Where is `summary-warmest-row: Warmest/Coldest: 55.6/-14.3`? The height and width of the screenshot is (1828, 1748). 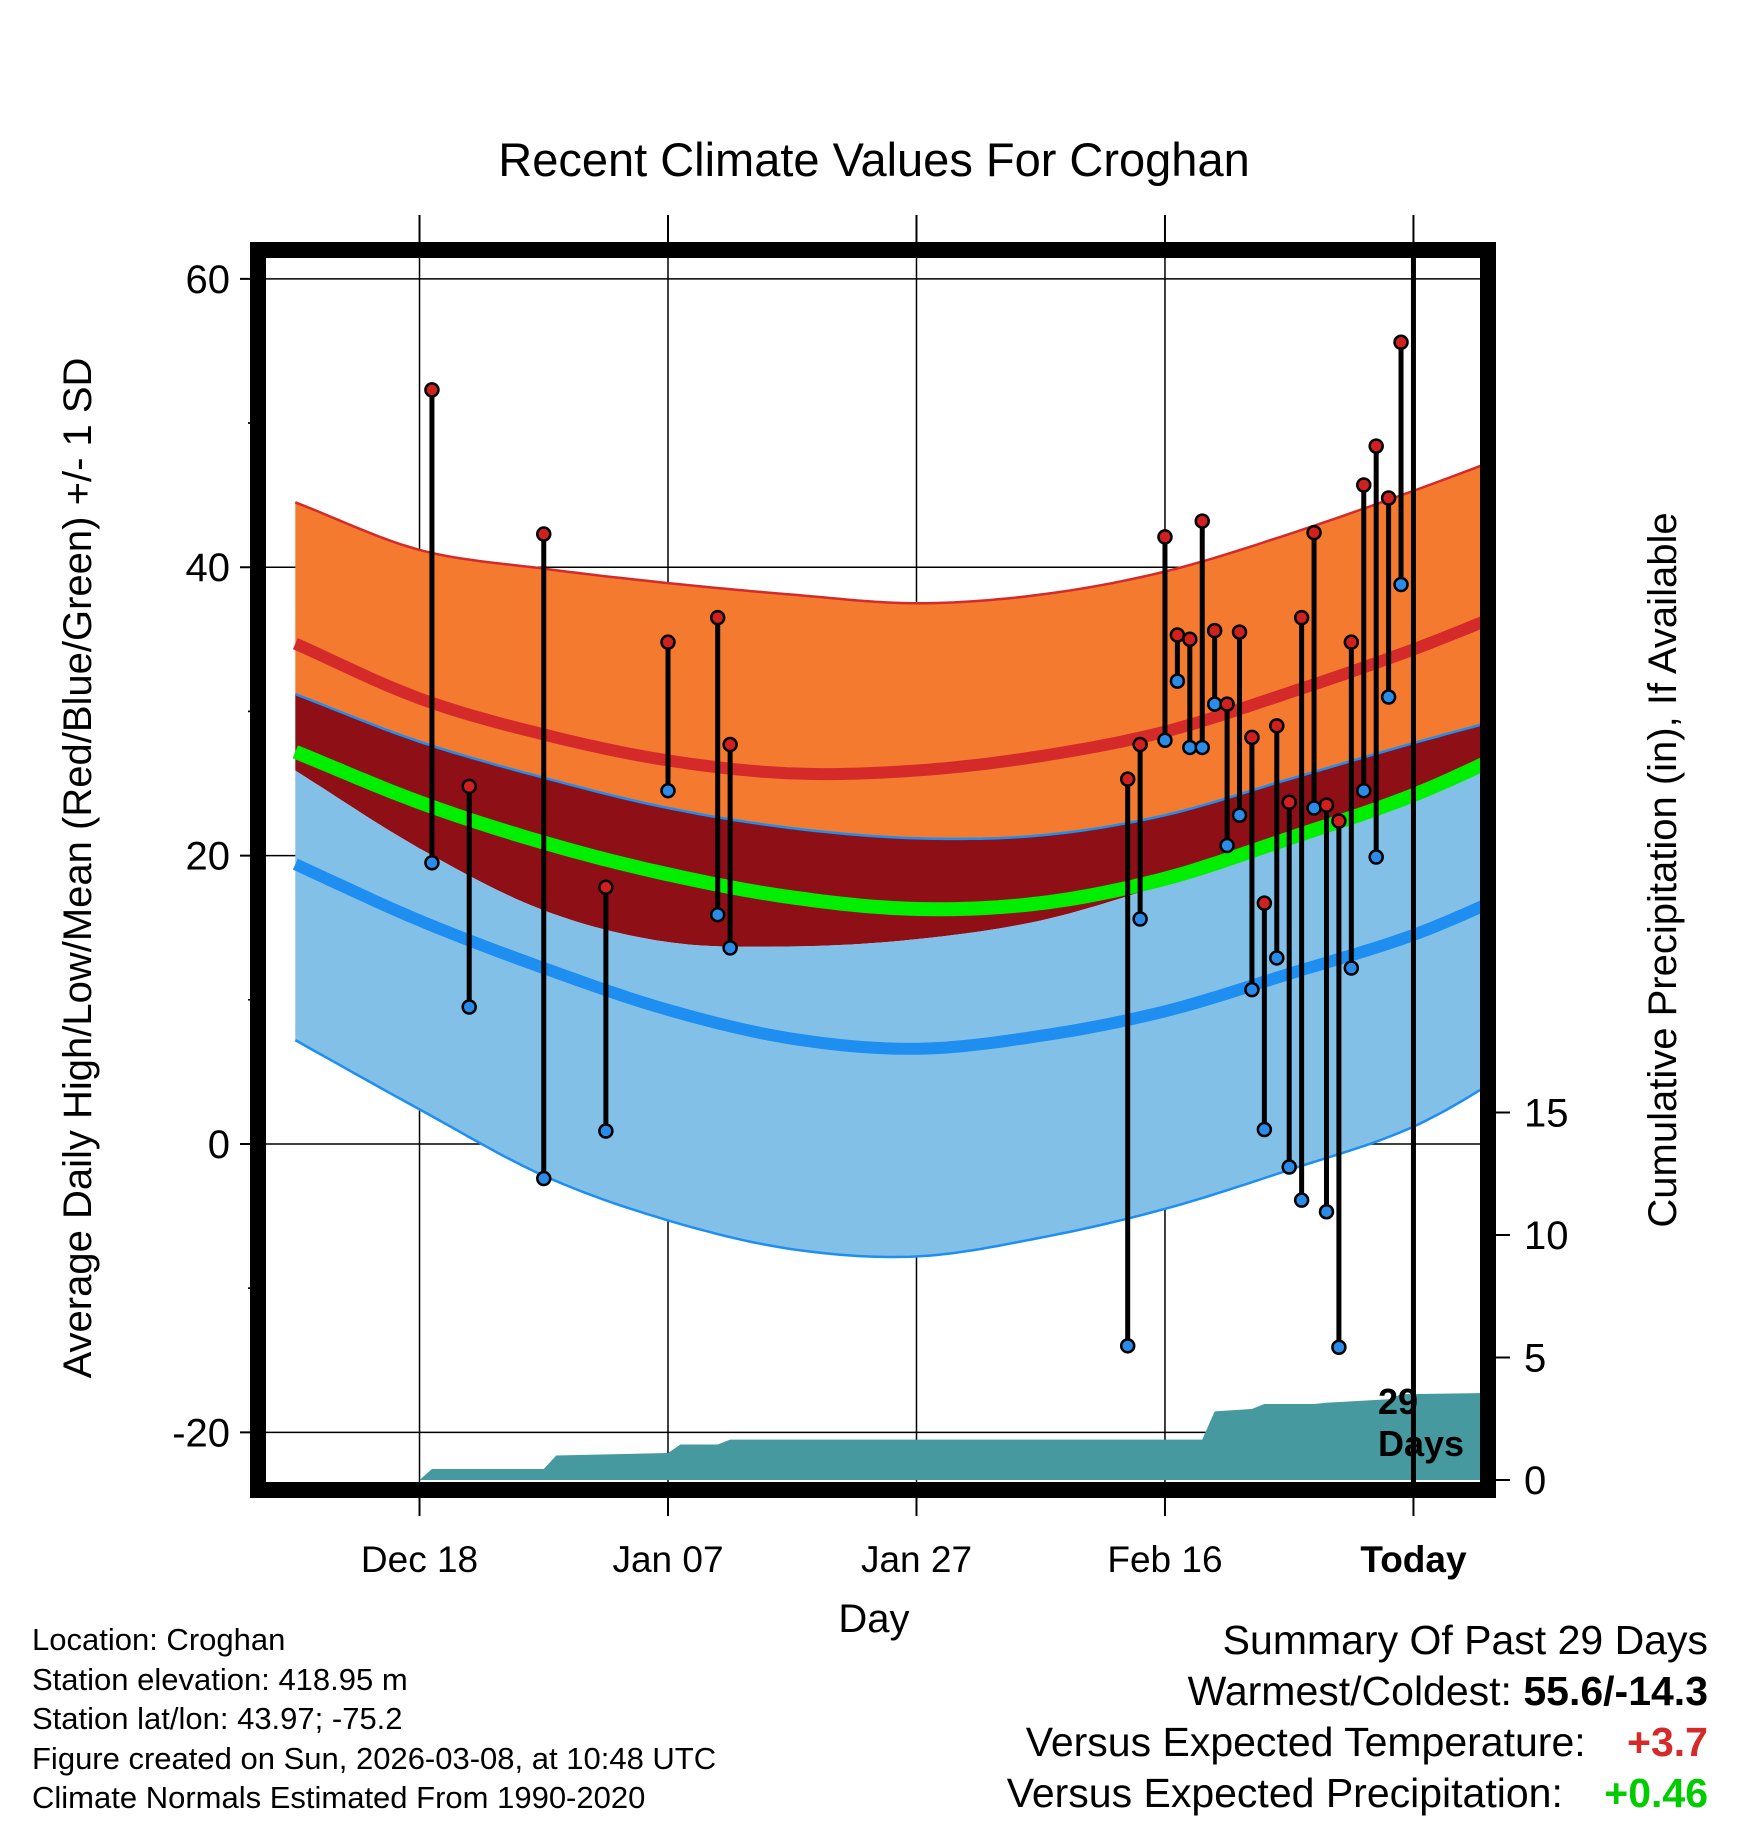 summary-warmest-row: Warmest/Coldest: 55.6/-14.3 is located at coordinates (1357, 1691).